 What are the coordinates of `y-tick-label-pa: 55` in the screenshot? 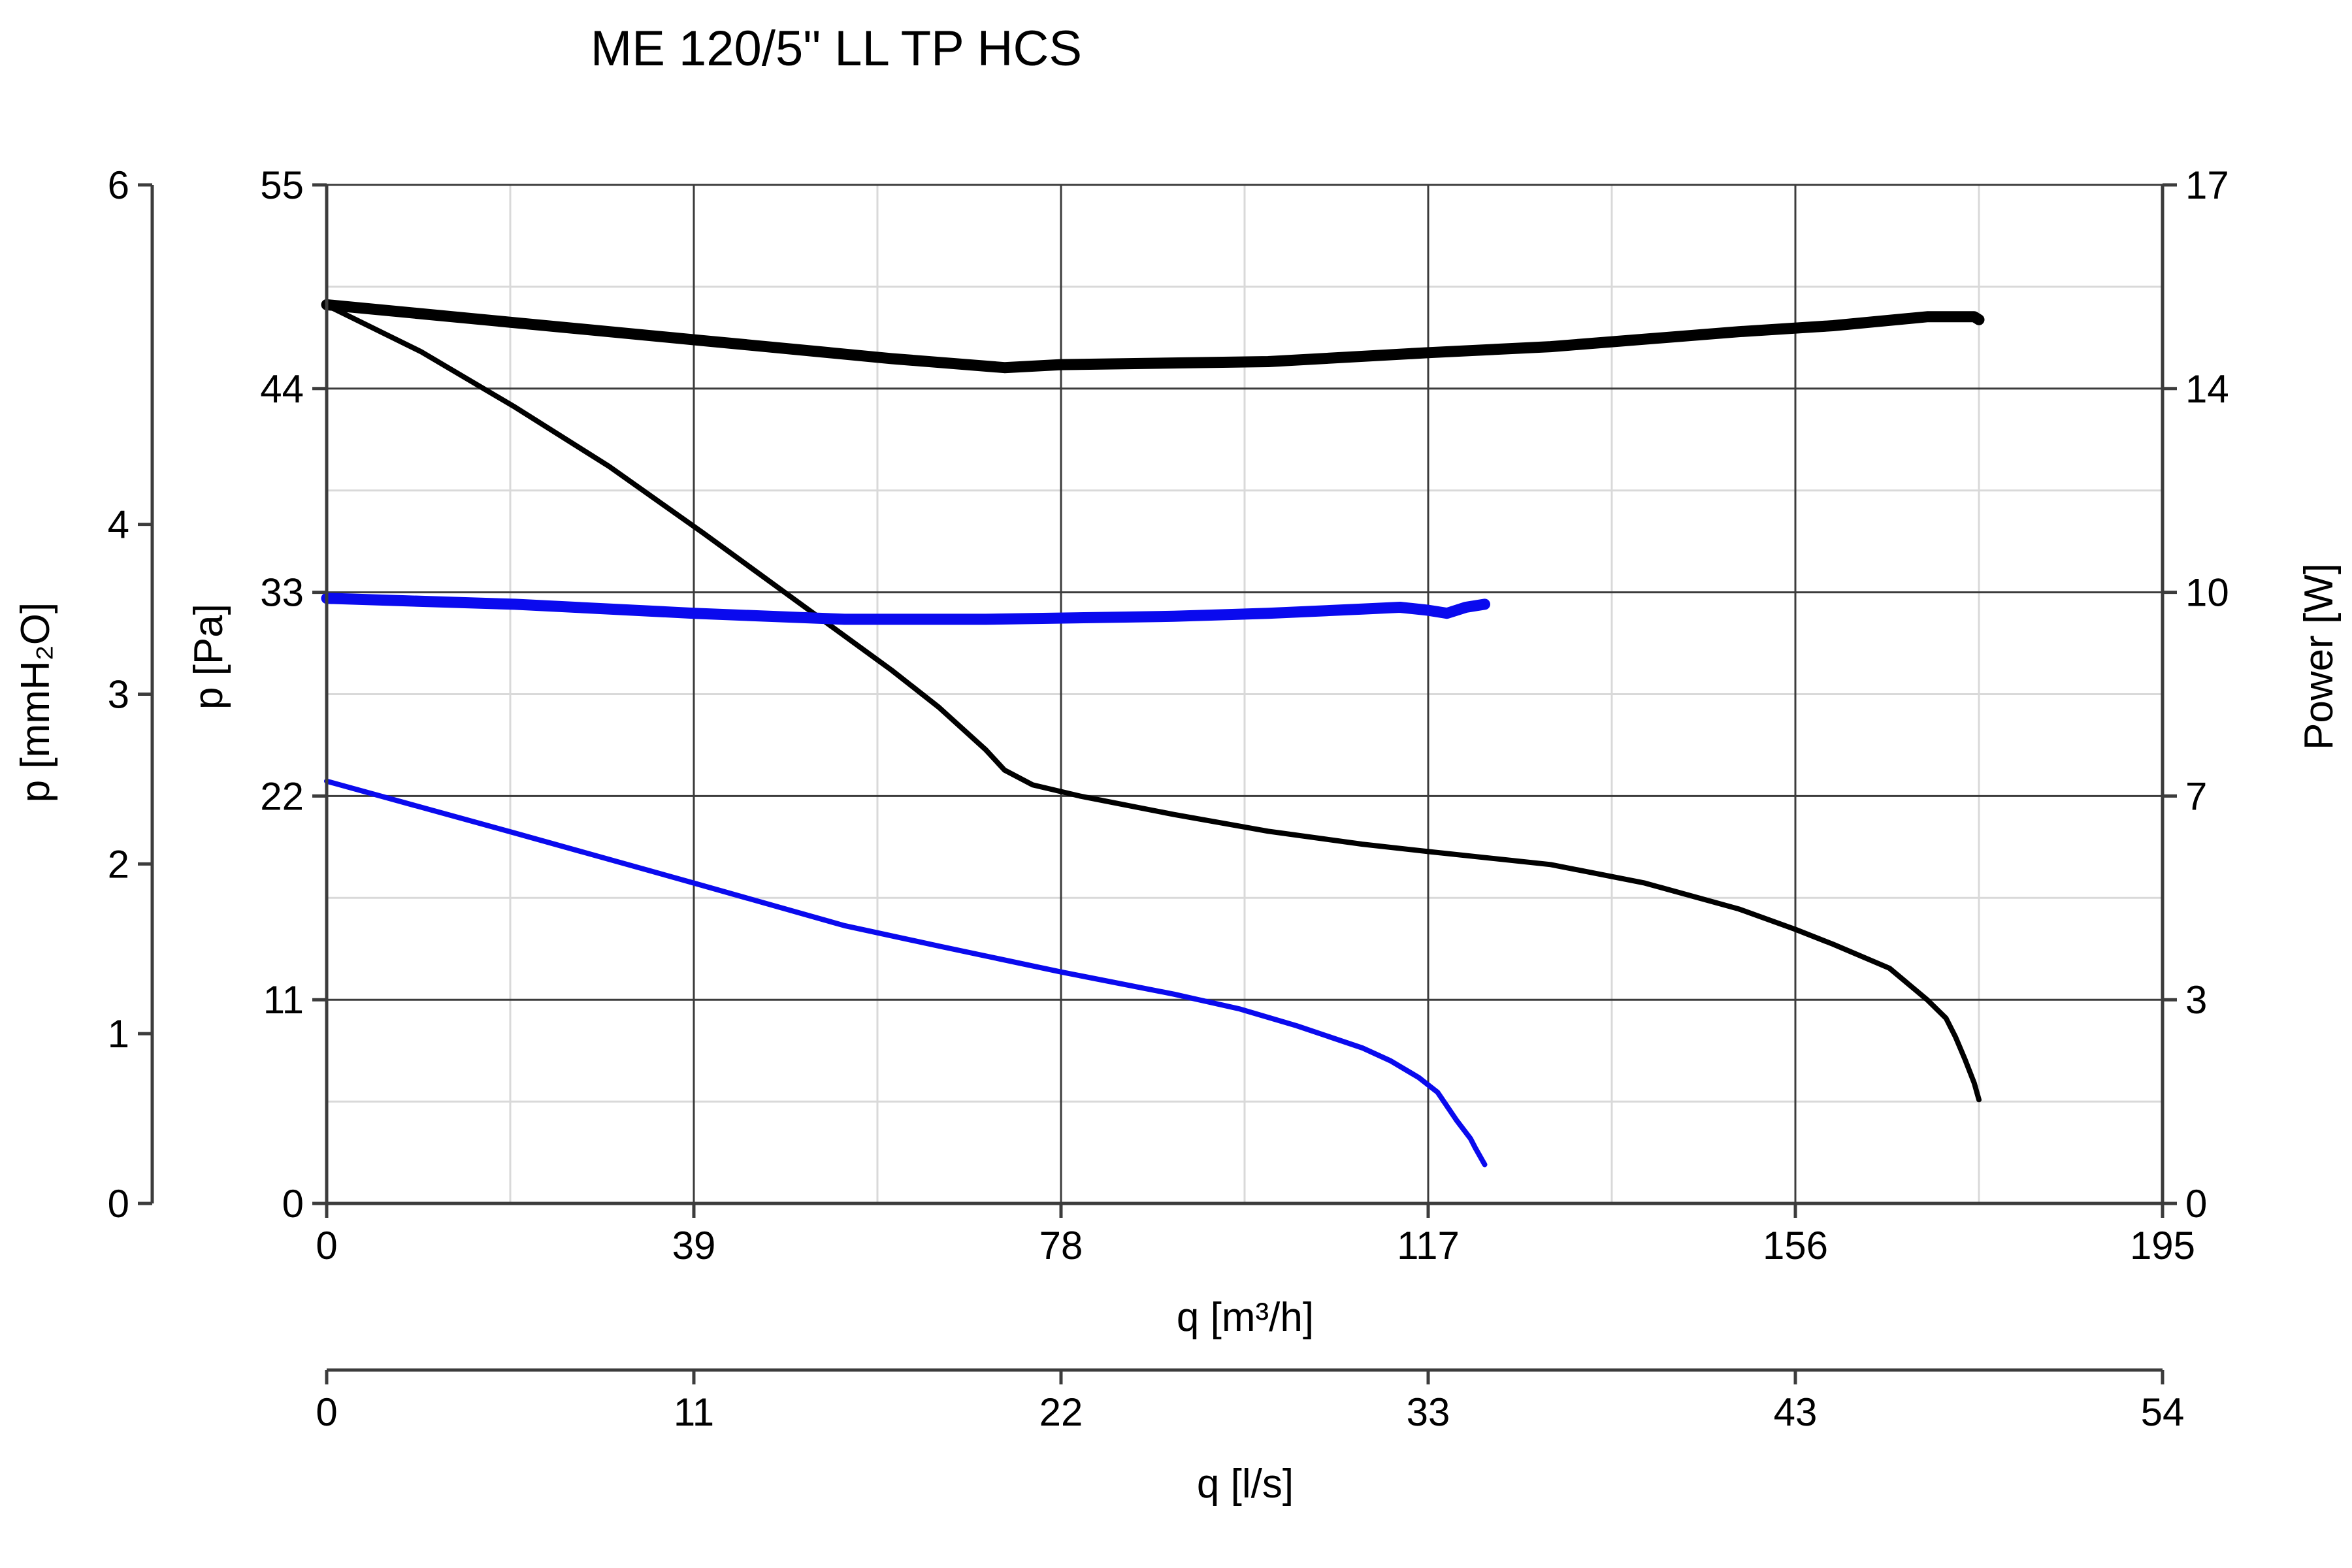 It's located at (282, 185).